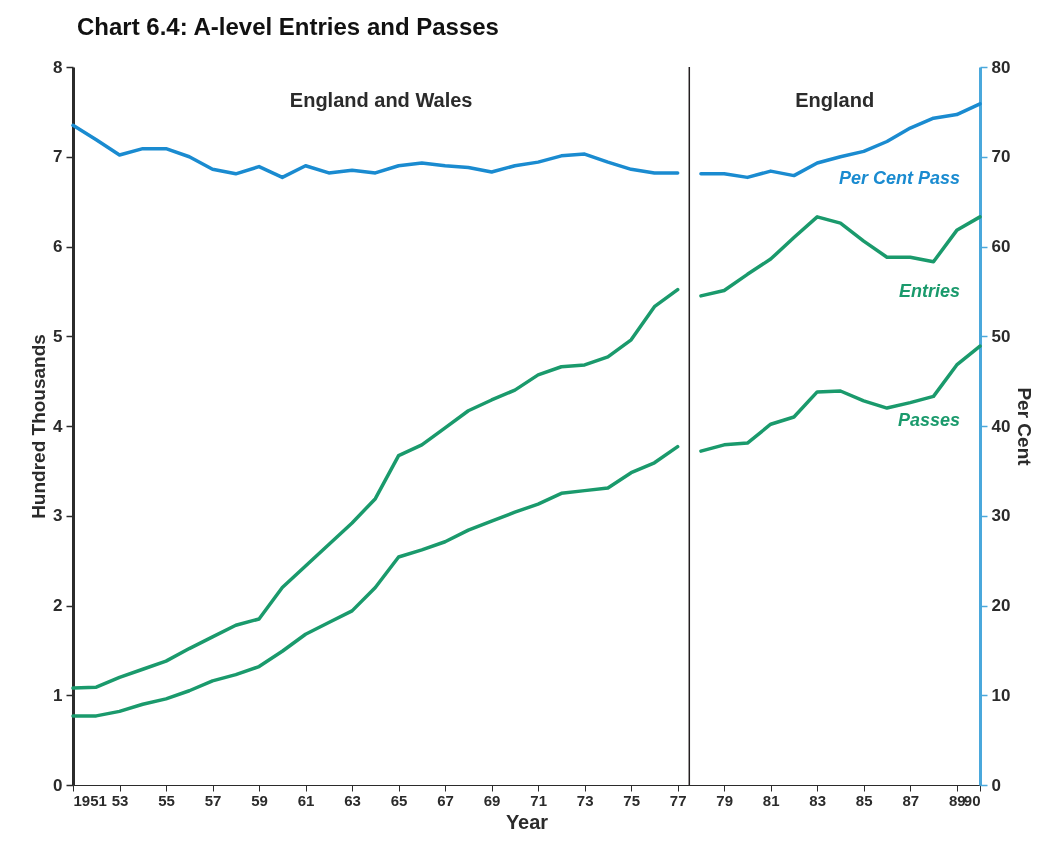 The width and height of the screenshot is (1058, 852). Describe the element at coordinates (58, 67) in the screenshot. I see `y-tick-label: 8` at that location.